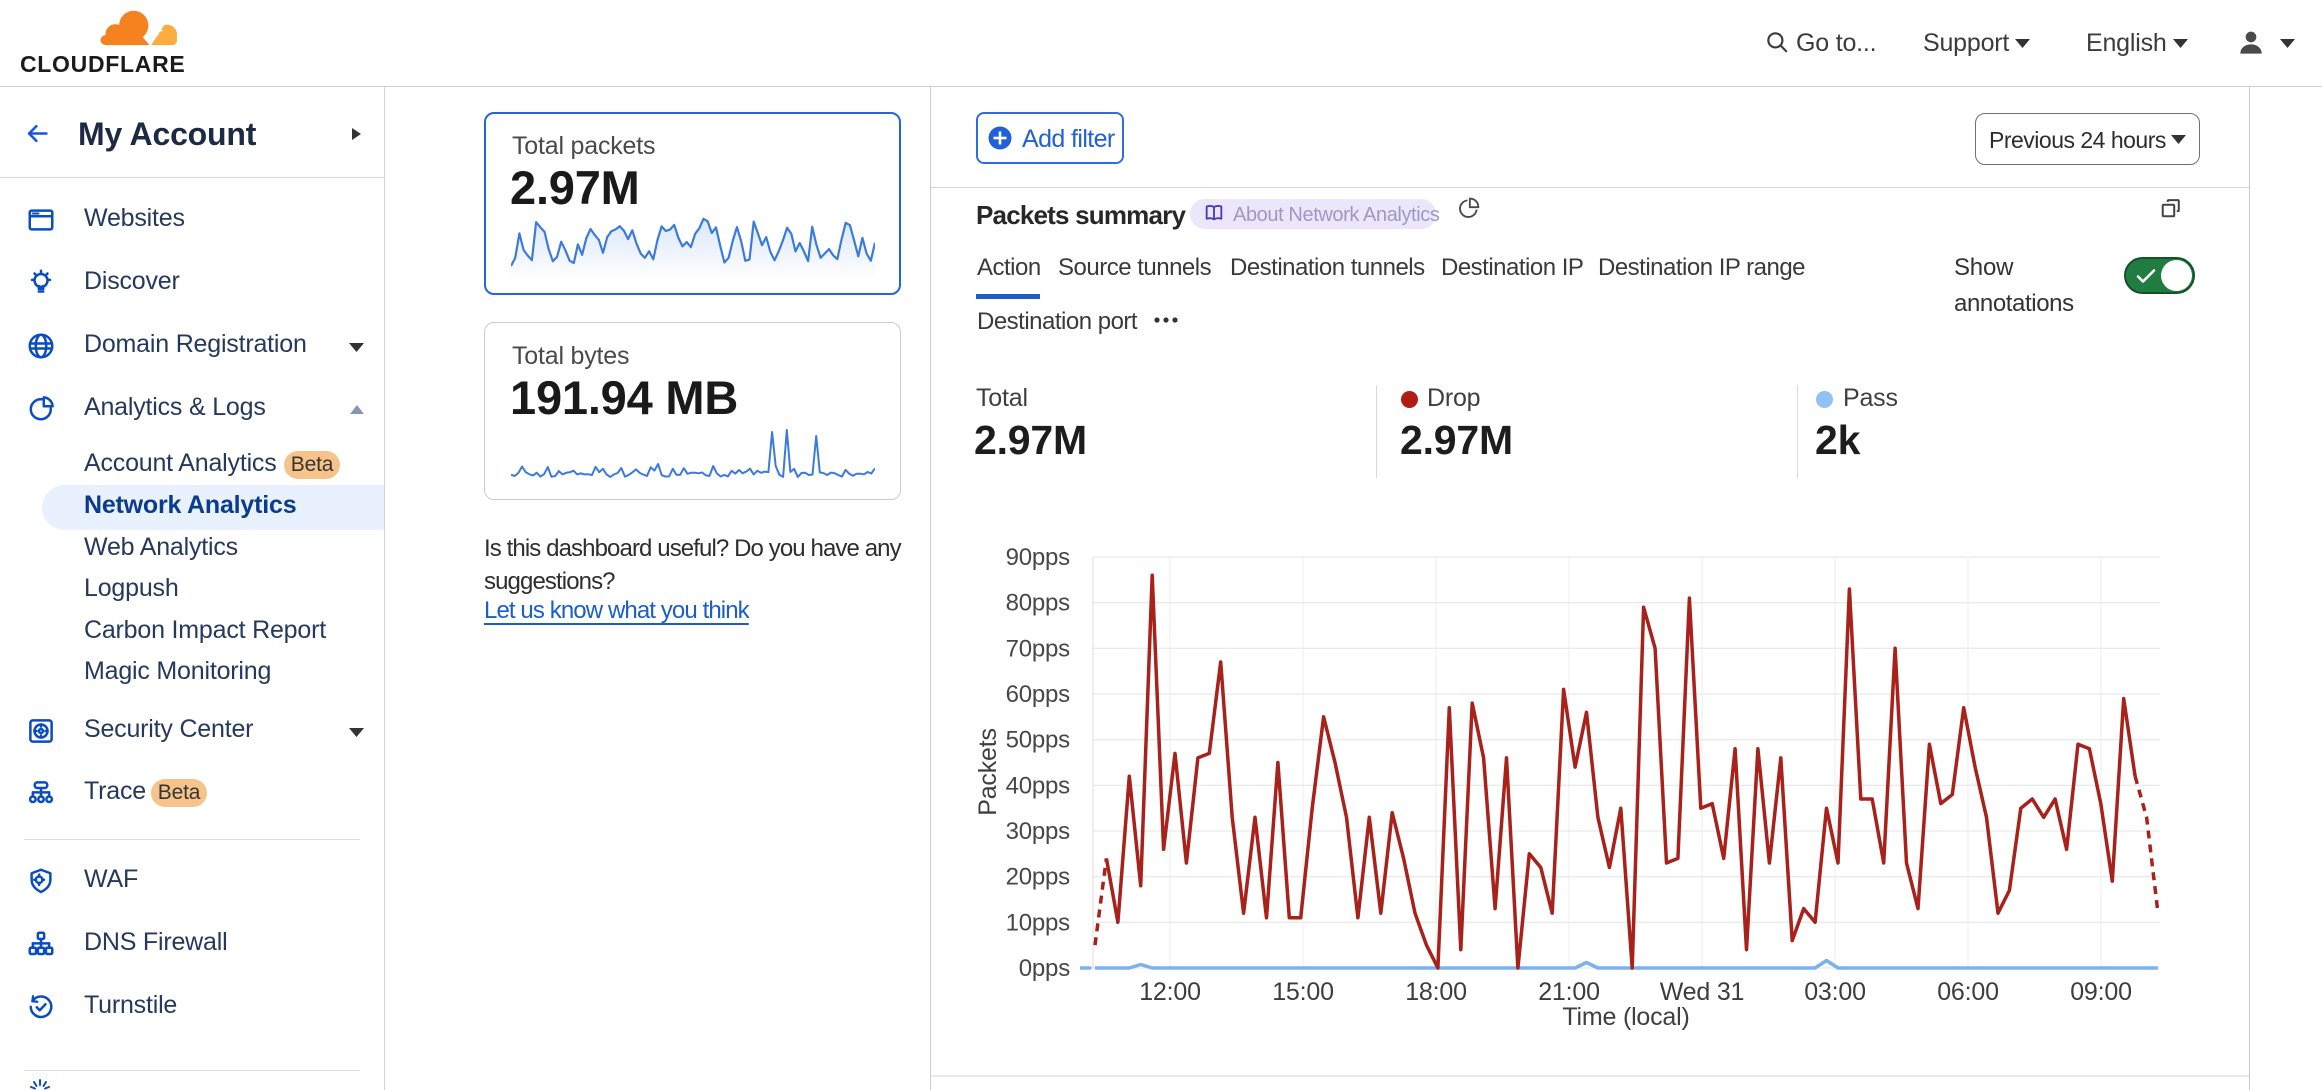 This screenshot has width=2322, height=1090. Describe the element at coordinates (1038, 922) in the screenshot. I see `svg-text: 10pps` at that location.